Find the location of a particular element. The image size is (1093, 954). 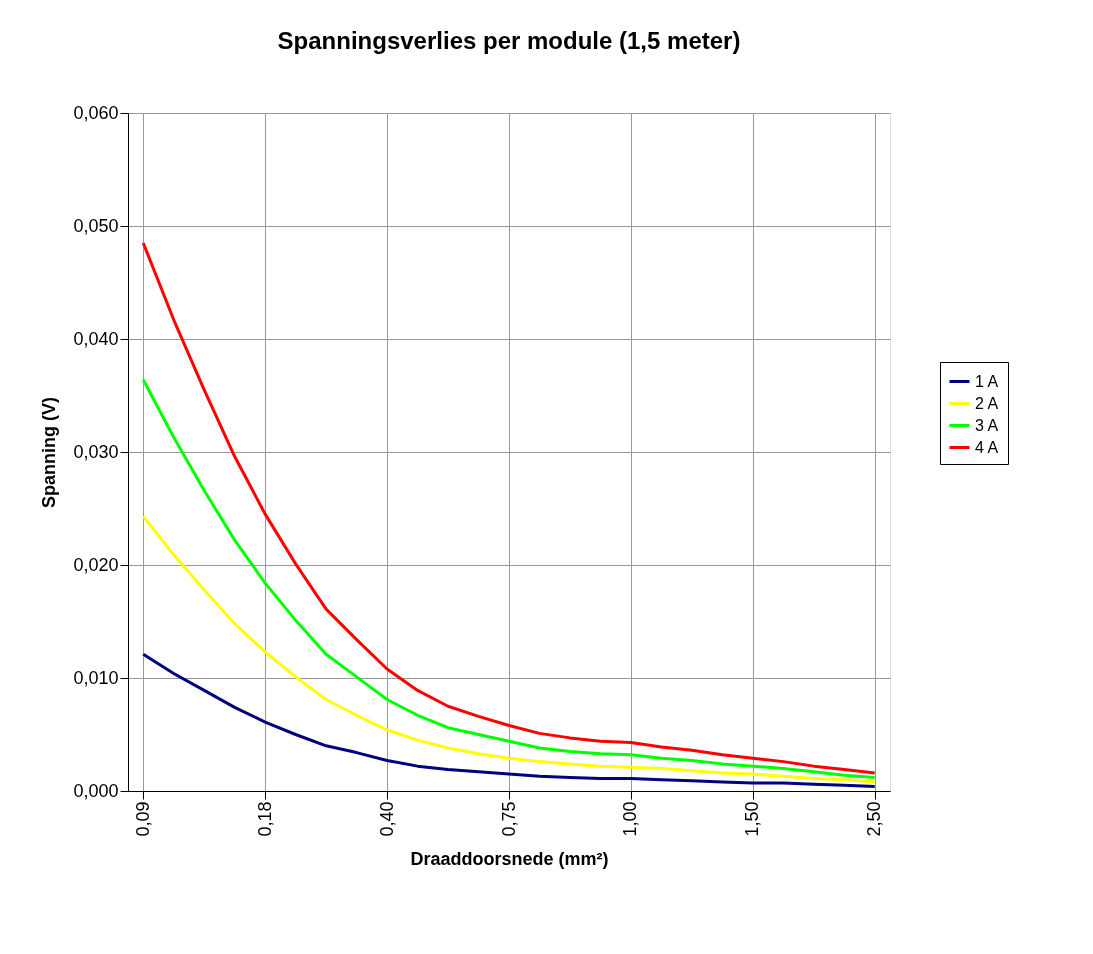

legend-label: 2 A is located at coordinates (987, 403).